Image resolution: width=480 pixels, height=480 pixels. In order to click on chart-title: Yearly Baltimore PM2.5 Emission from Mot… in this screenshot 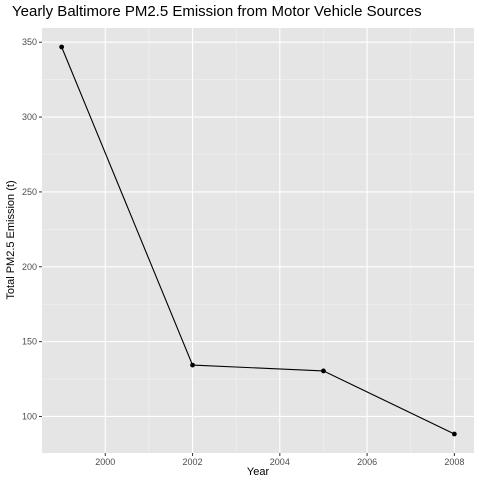, I will do `click(217, 11)`.